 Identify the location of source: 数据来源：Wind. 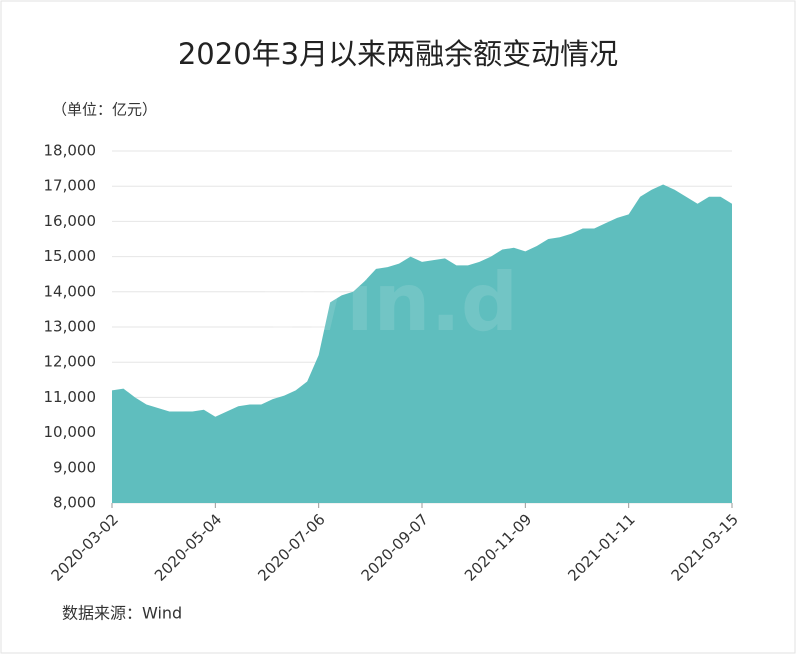
(122, 613).